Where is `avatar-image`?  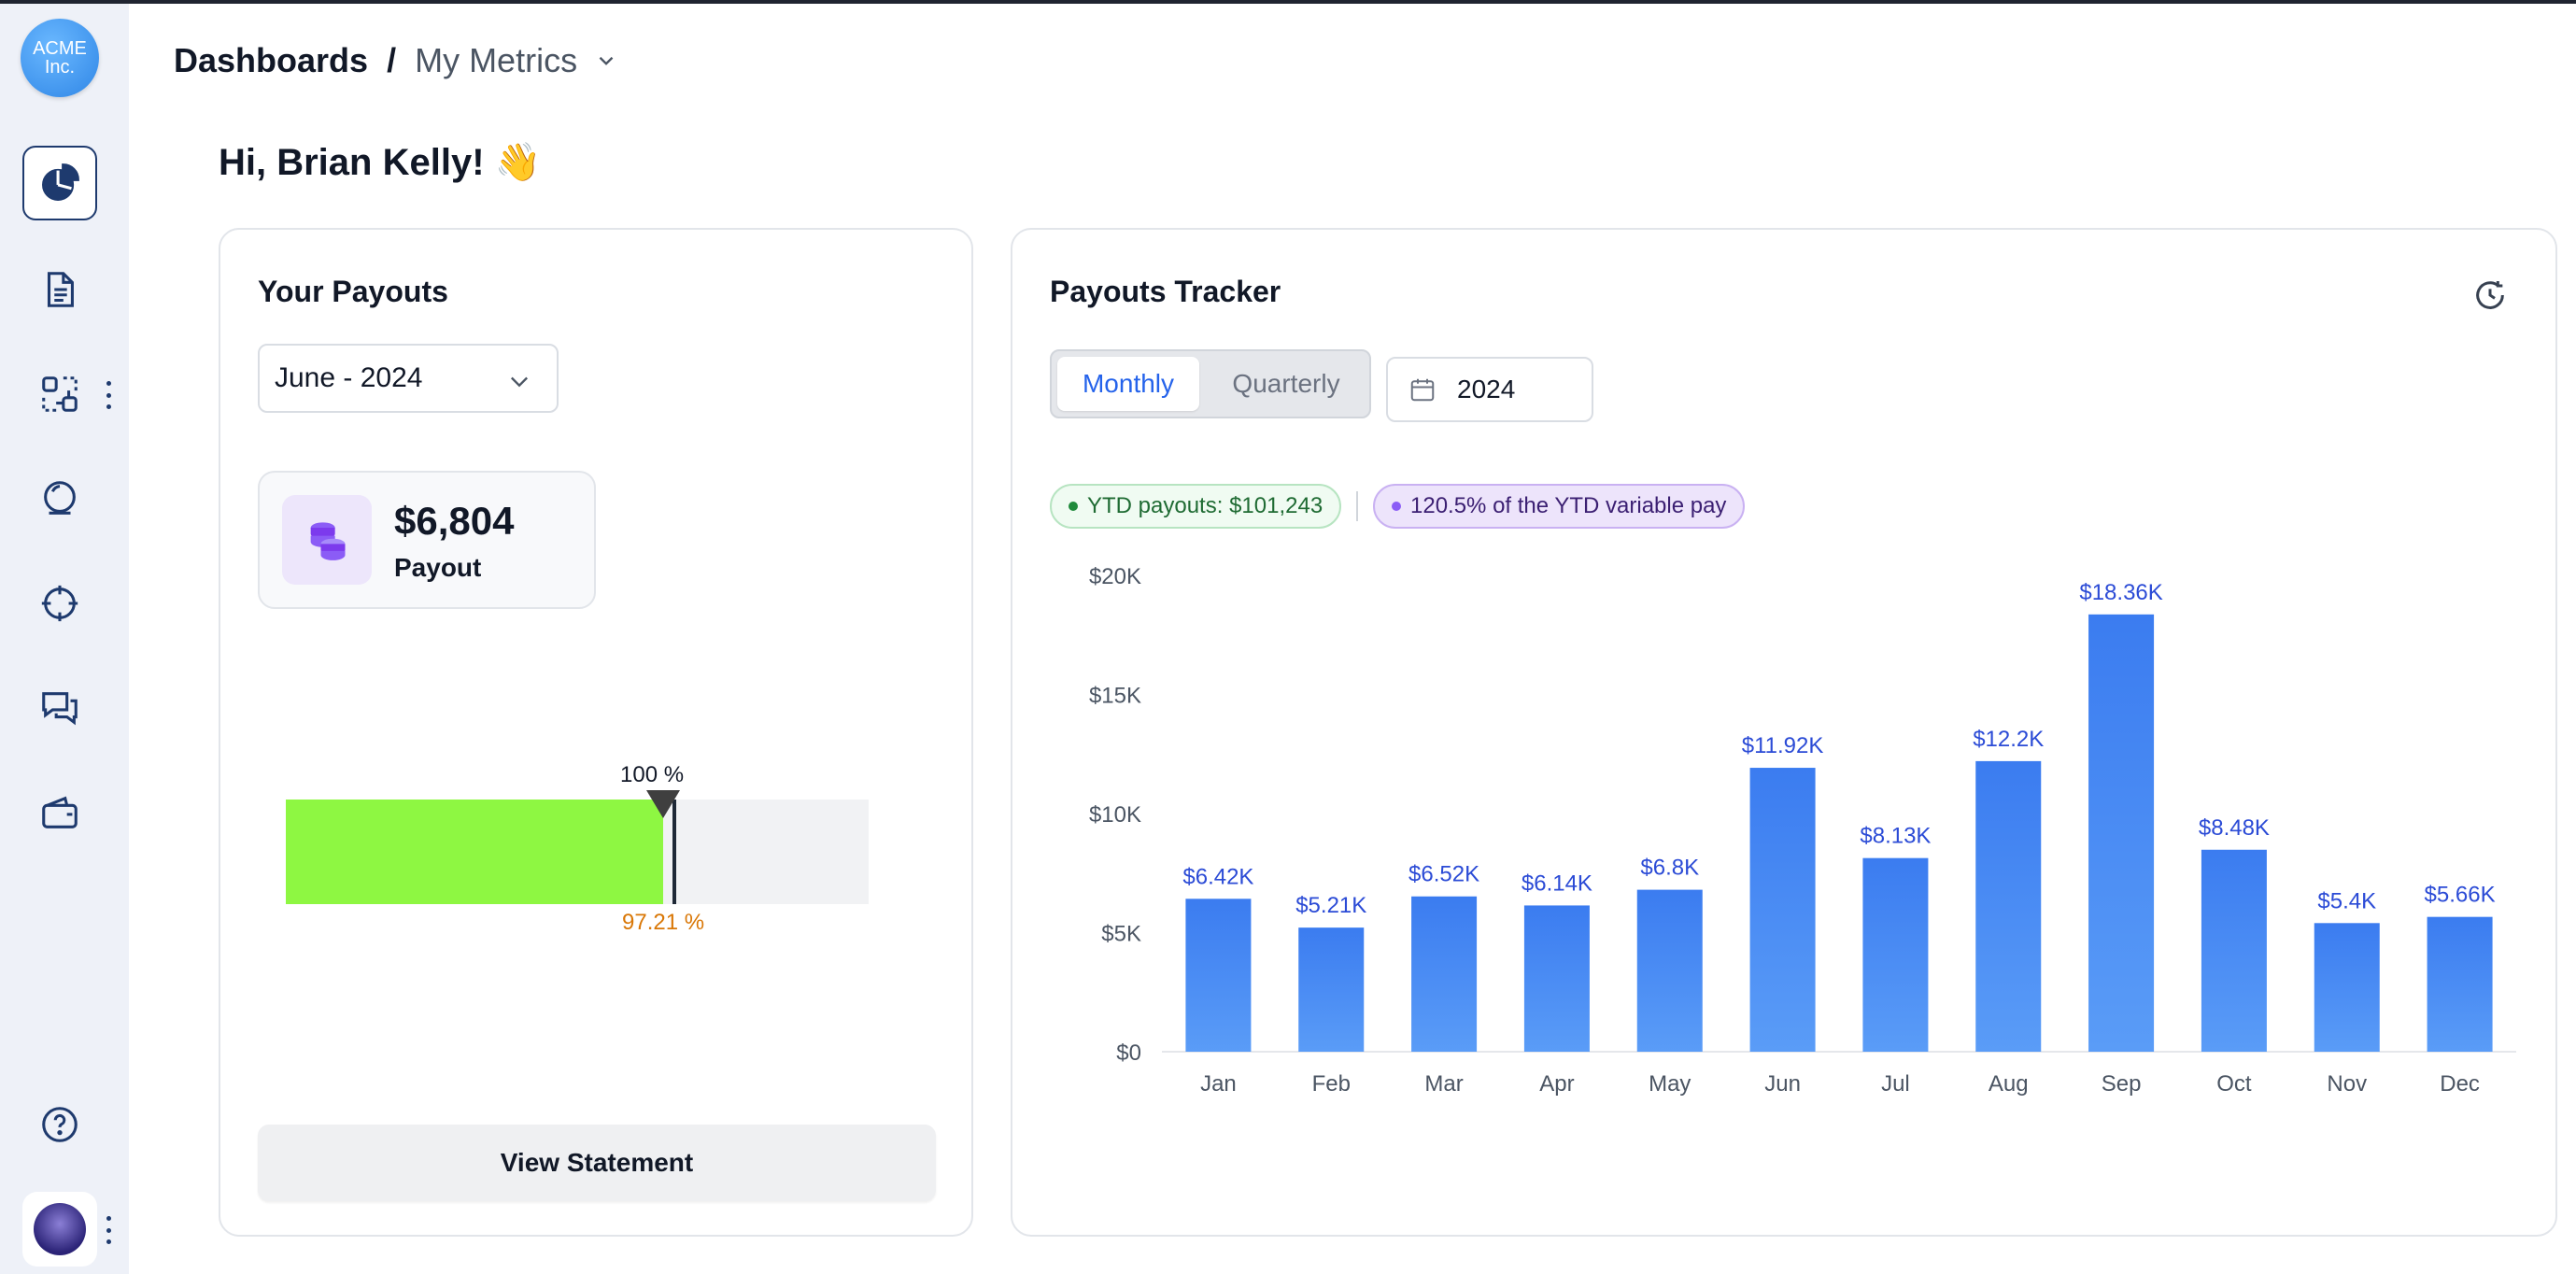 avatar-image is located at coordinates (60, 1229).